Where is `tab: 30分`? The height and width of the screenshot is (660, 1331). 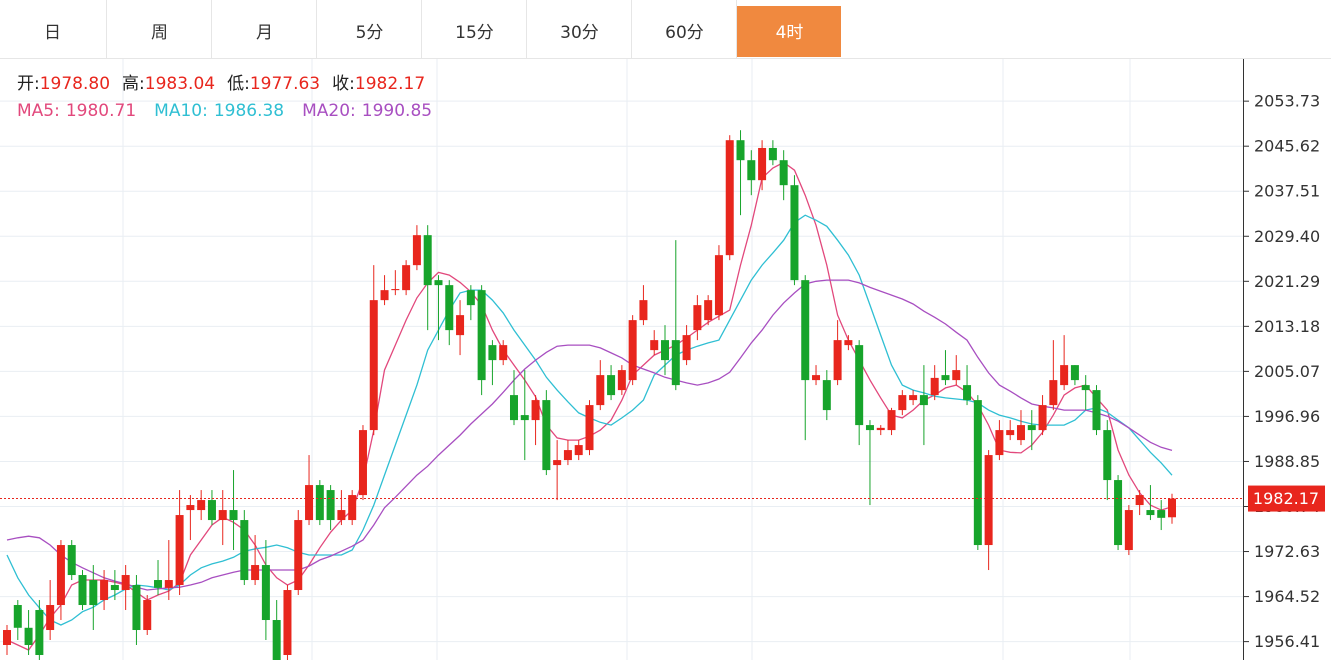 tab: 30分 is located at coordinates (562, 29).